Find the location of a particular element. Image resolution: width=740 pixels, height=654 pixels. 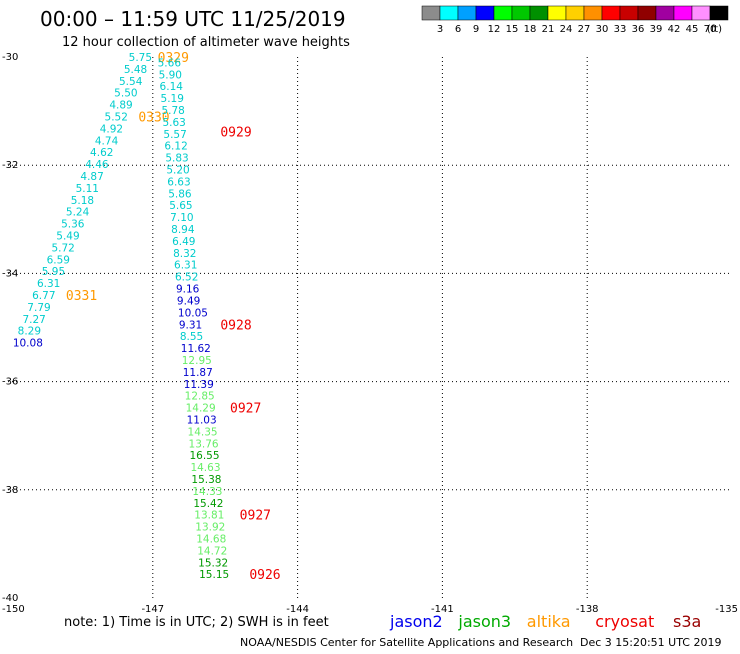

swh-value-label: 14.29 is located at coordinates (201, 409).